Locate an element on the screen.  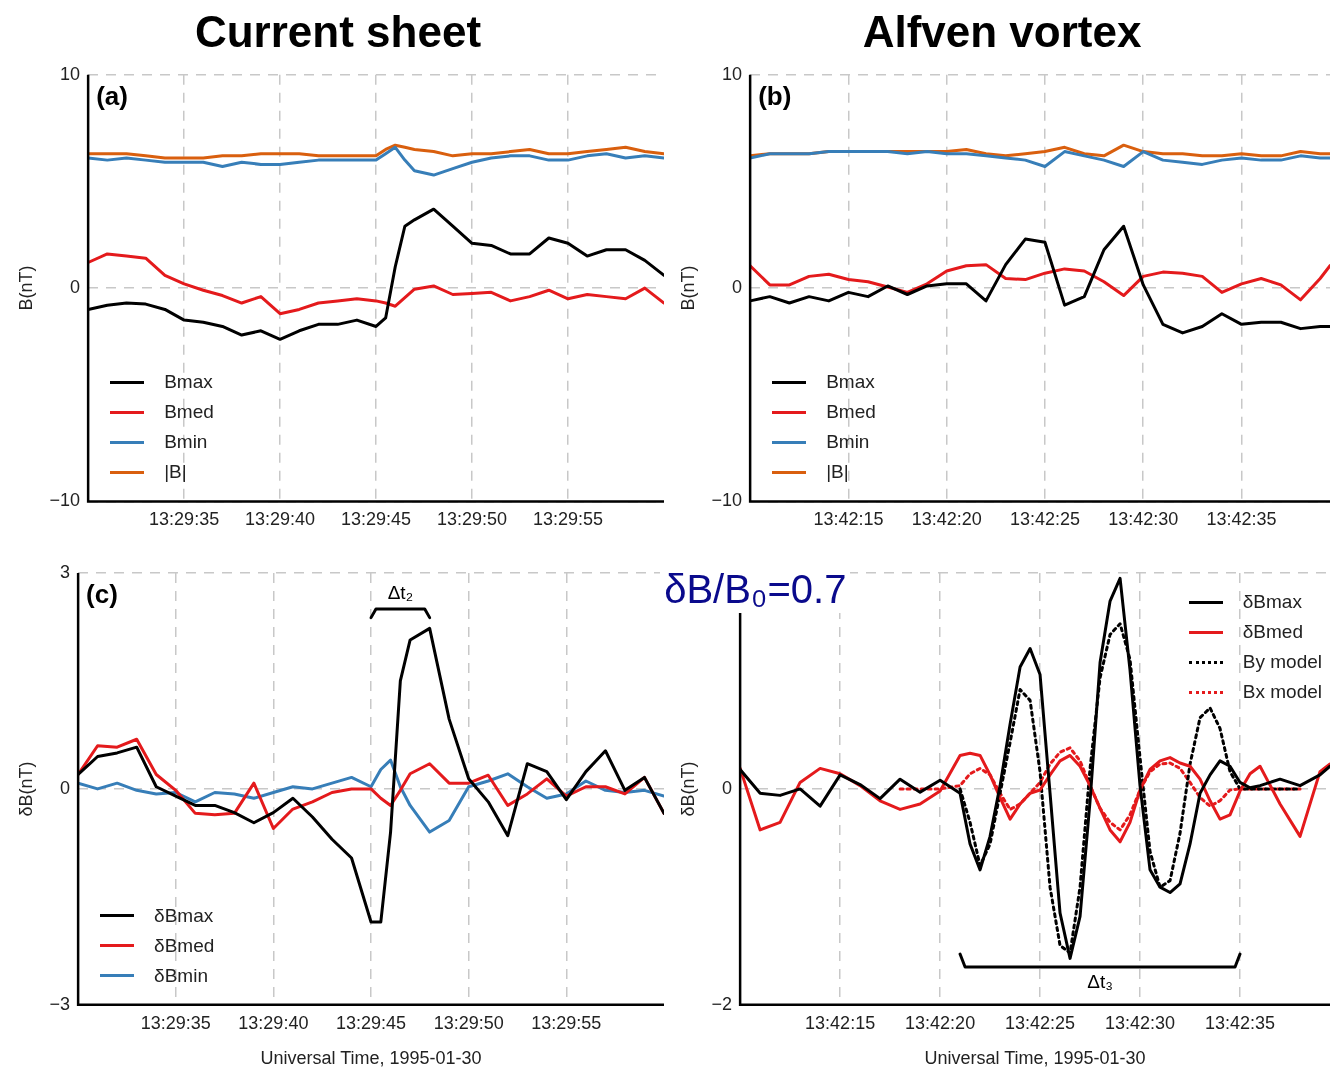
annotation: (a) is located at coordinates (112, 96).